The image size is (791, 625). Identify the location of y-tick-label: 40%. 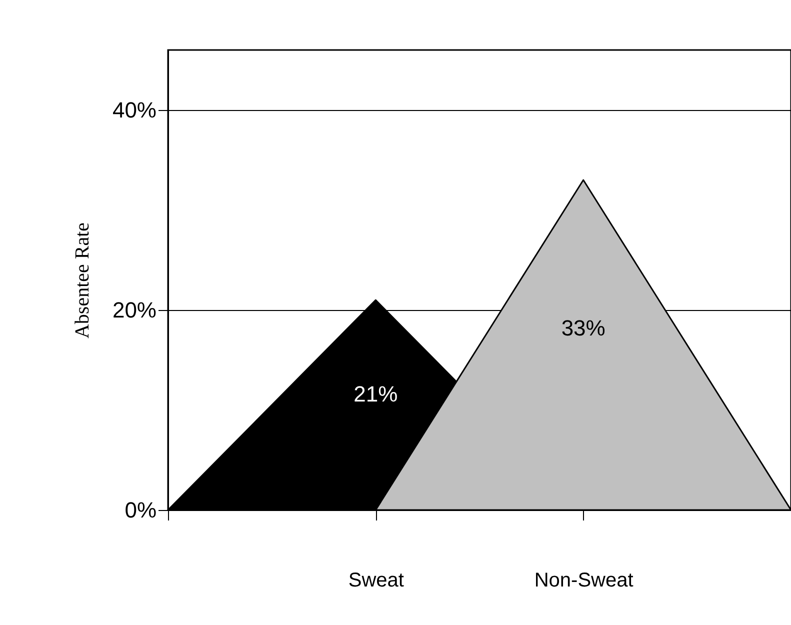
(134, 110).